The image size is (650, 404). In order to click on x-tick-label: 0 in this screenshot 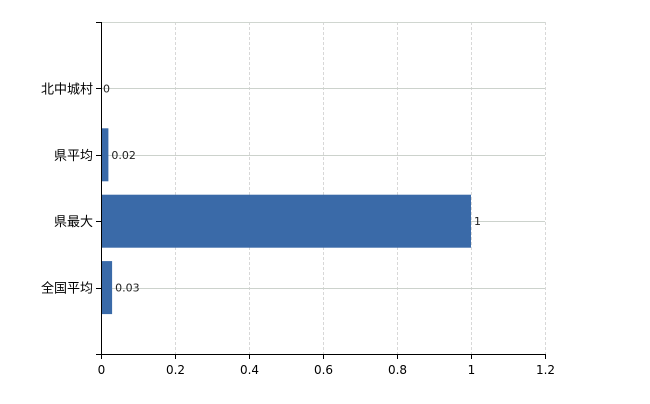, I will do `click(102, 370)`.